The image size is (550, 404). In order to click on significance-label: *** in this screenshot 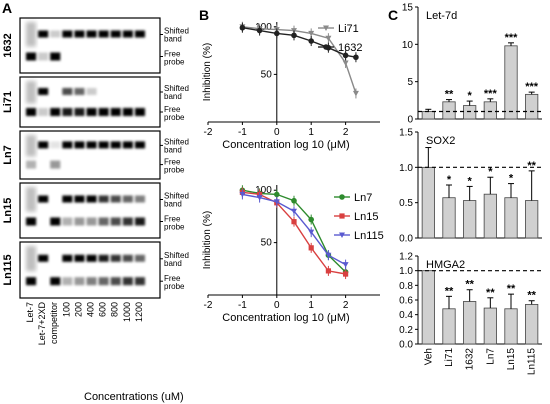, I will do `click(512, 38)`.